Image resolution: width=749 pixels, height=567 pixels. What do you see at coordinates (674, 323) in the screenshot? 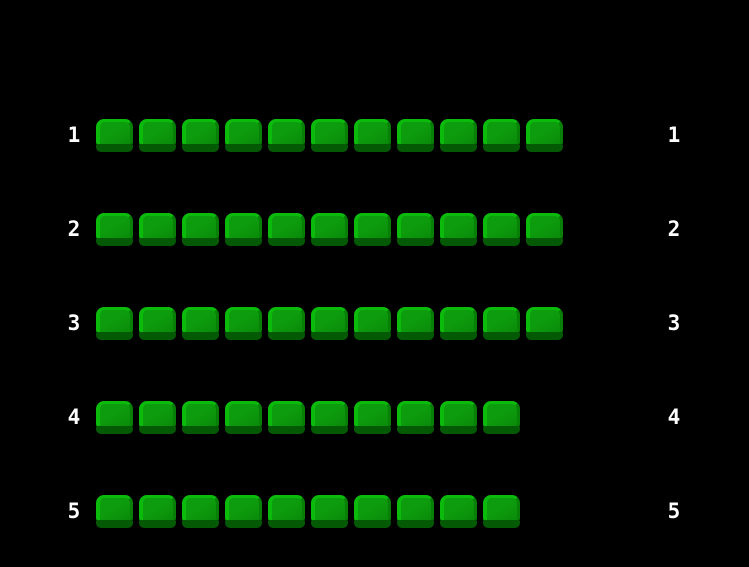
I see `row-3-number-right: 3` at bounding box center [674, 323].